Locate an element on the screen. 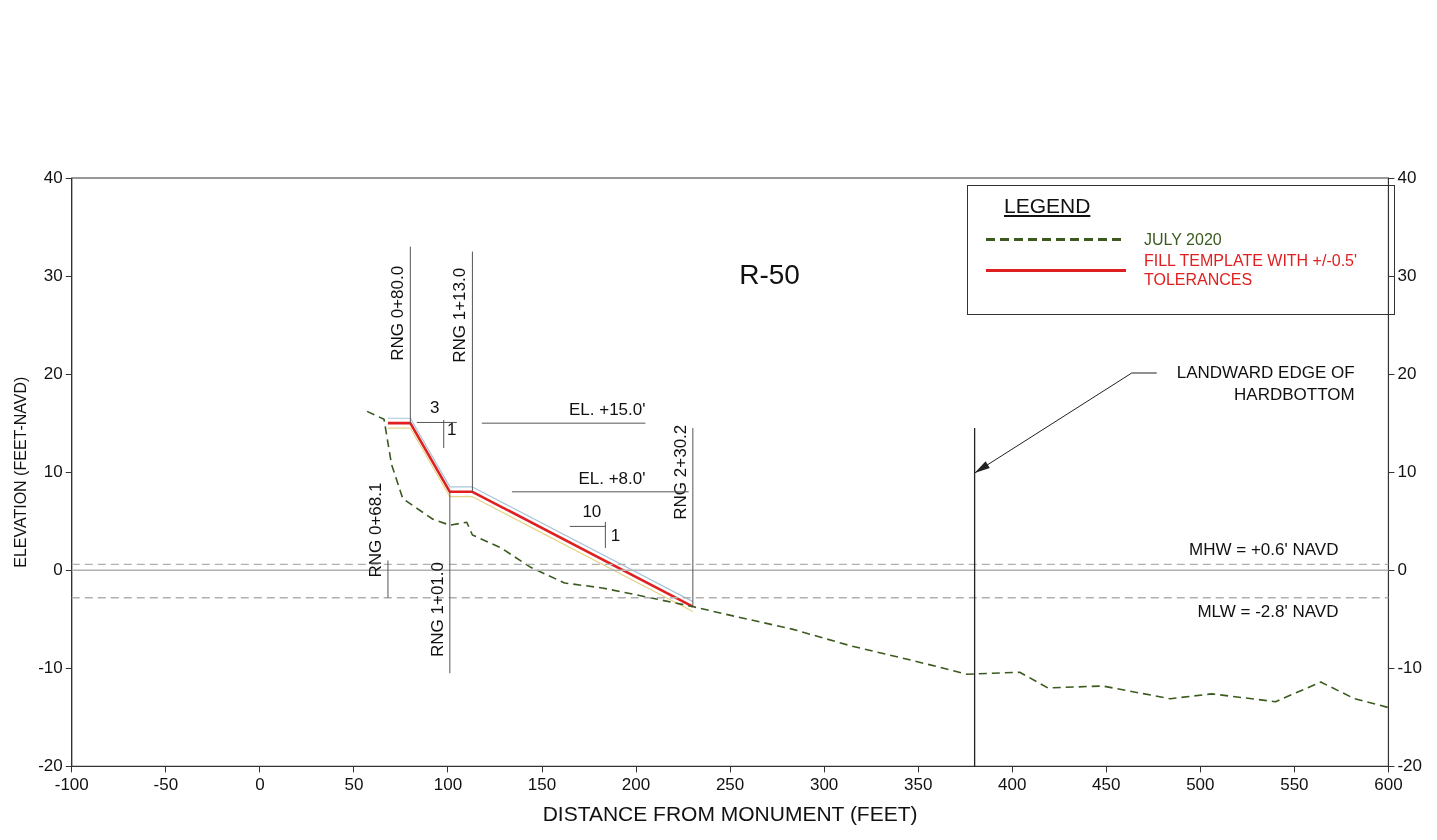 The width and height of the screenshot is (1437, 840). y-tick-label: 10 is located at coordinates (53, 471).